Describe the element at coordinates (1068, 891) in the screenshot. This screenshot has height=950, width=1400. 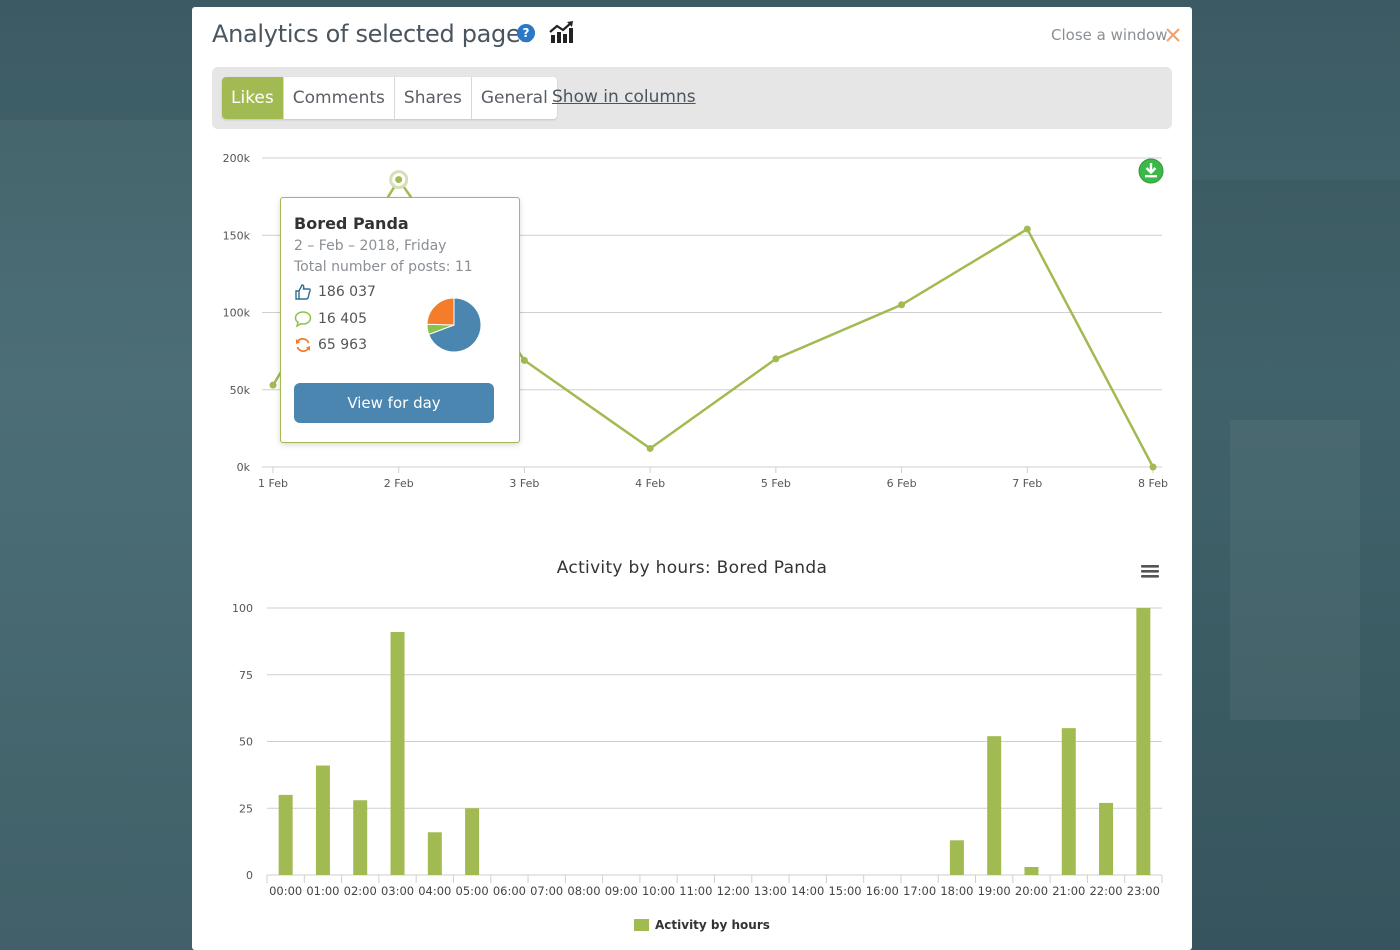
I see `x-tick-label: 21:00` at that location.